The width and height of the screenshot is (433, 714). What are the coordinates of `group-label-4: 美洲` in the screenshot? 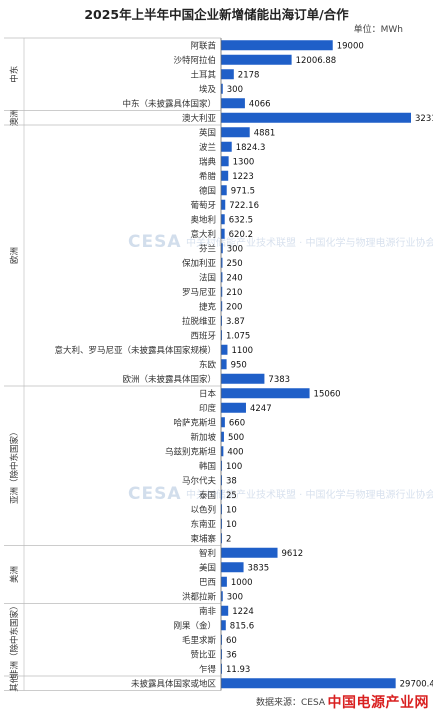 It's located at (14, 574).